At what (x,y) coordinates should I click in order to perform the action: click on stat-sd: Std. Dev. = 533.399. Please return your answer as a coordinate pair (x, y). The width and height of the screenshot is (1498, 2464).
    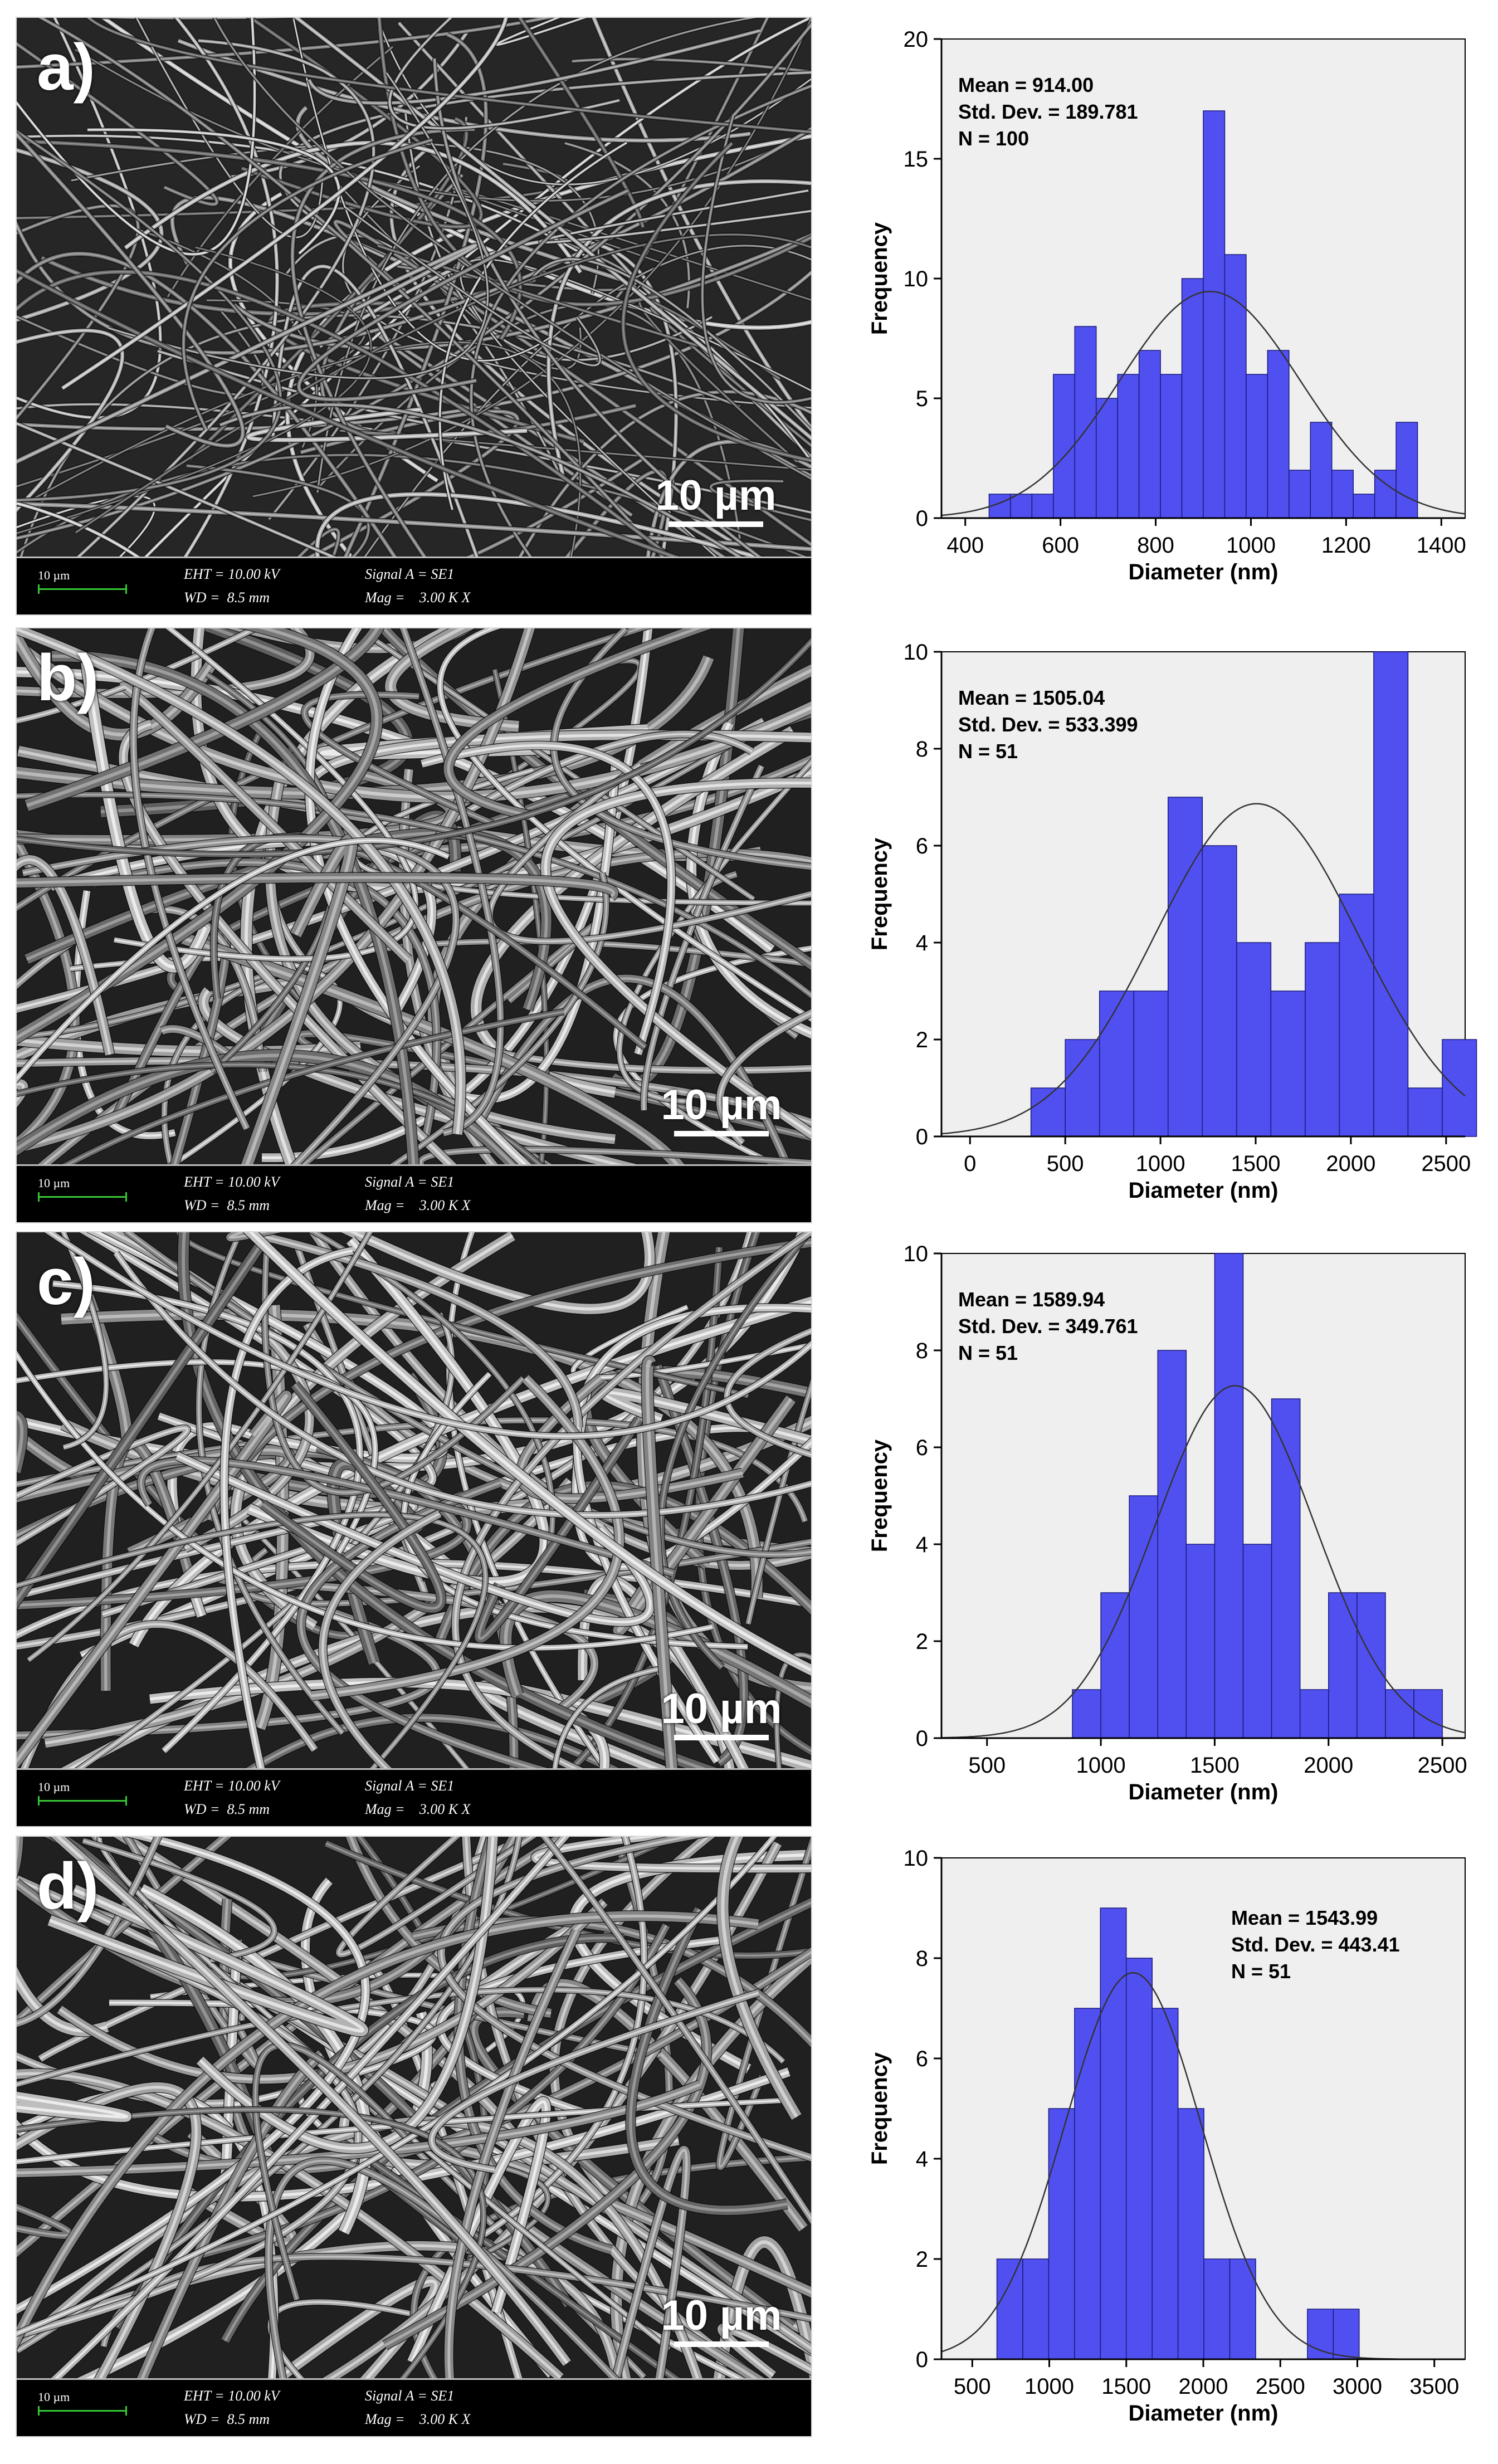
    Looking at the image, I should click on (1048, 724).